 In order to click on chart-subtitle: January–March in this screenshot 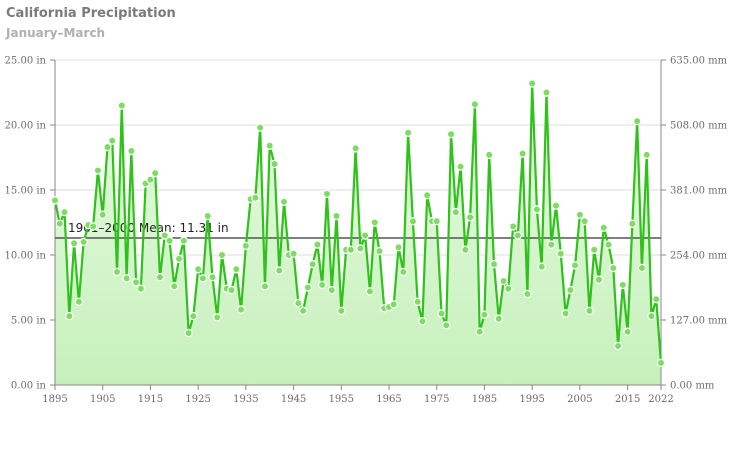, I will do `click(56, 33)`.